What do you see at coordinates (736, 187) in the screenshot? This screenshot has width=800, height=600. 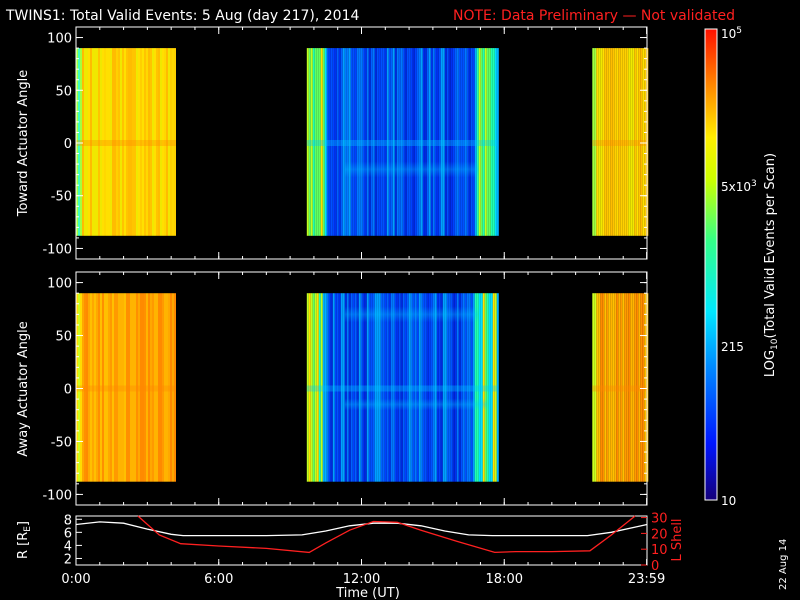 I see `colorbar-tick-mid-high-base: 5x10` at bounding box center [736, 187].